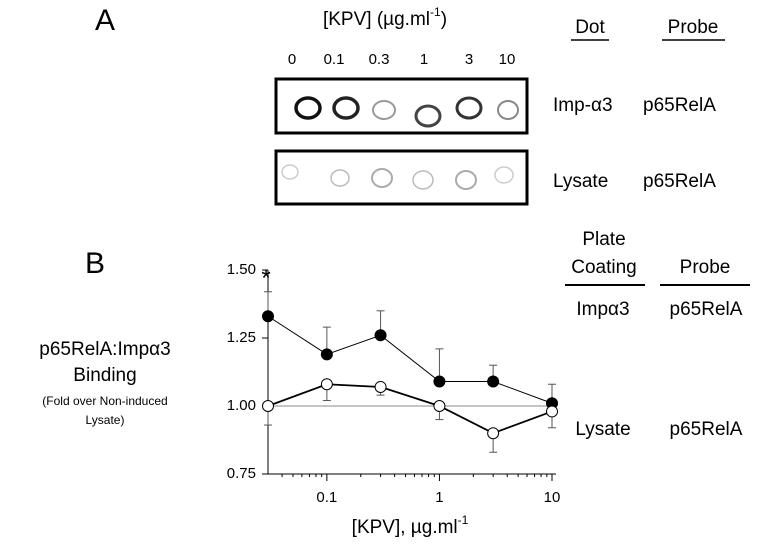 The image size is (758, 552). I want to click on header: Dot, so click(590, 27).